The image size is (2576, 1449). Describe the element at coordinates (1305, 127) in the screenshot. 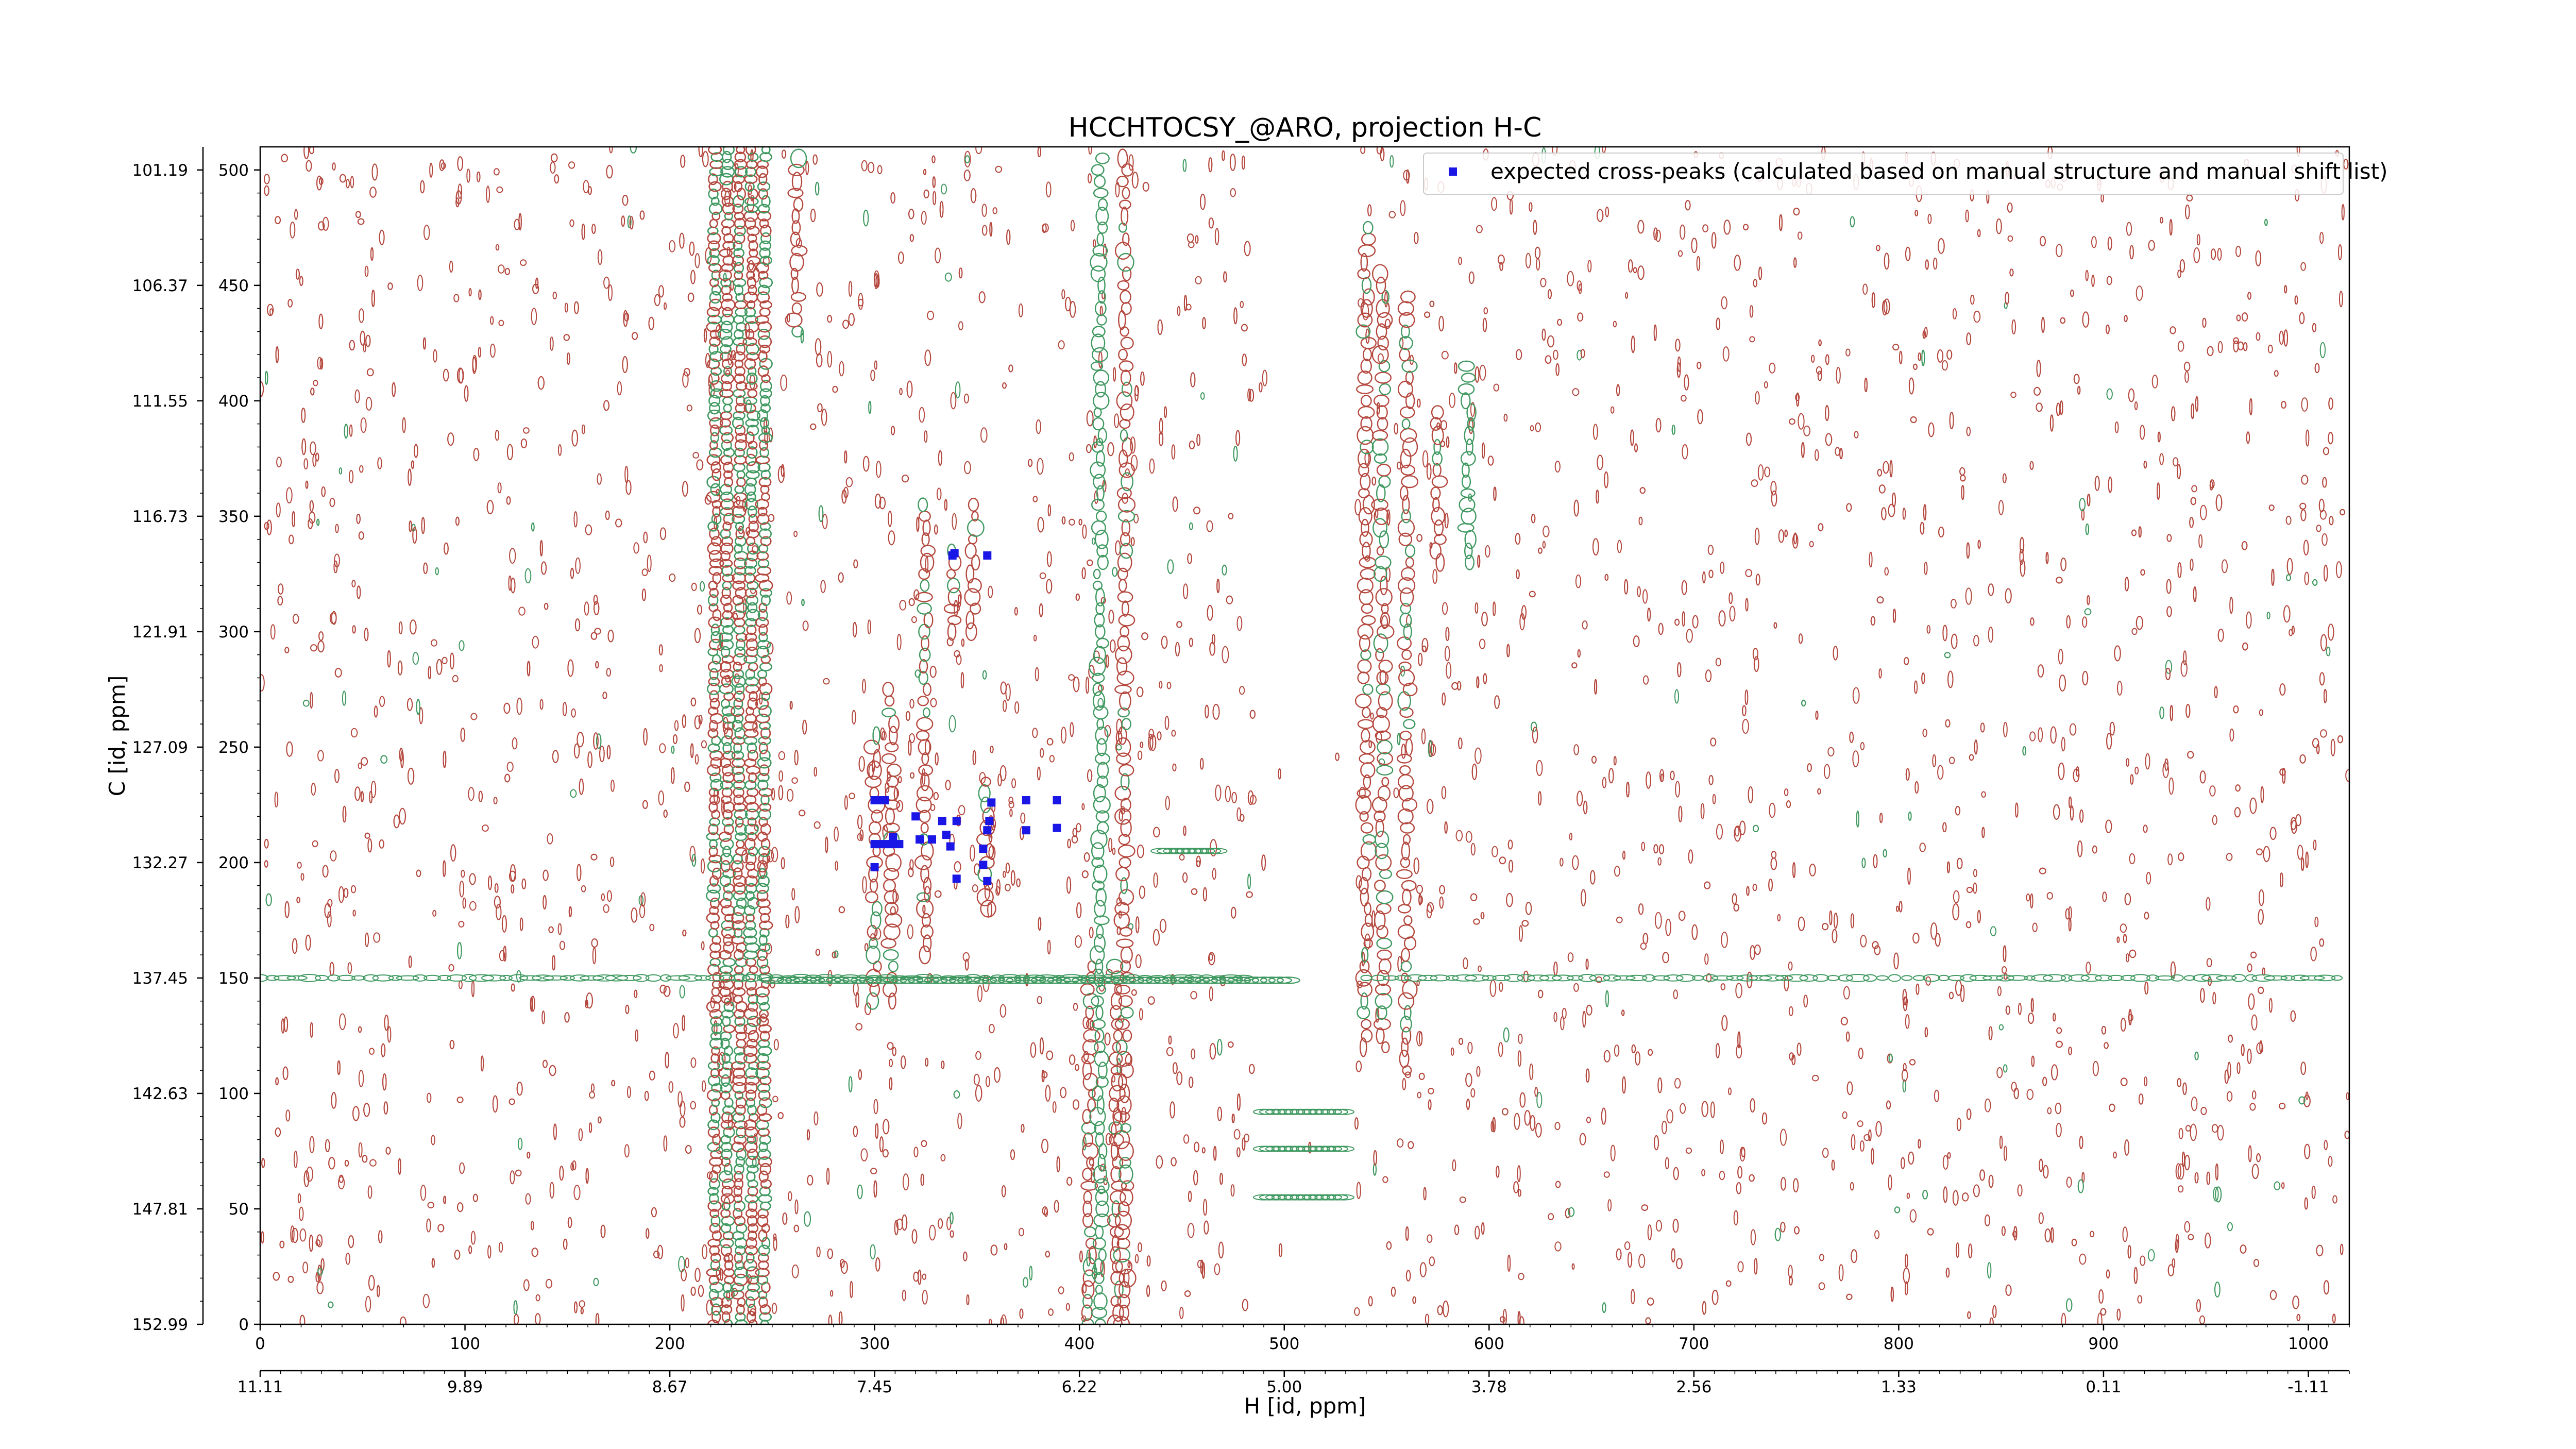

I see `chart-title: HCCHTOCSY_@ARO, projection H-C` at that location.